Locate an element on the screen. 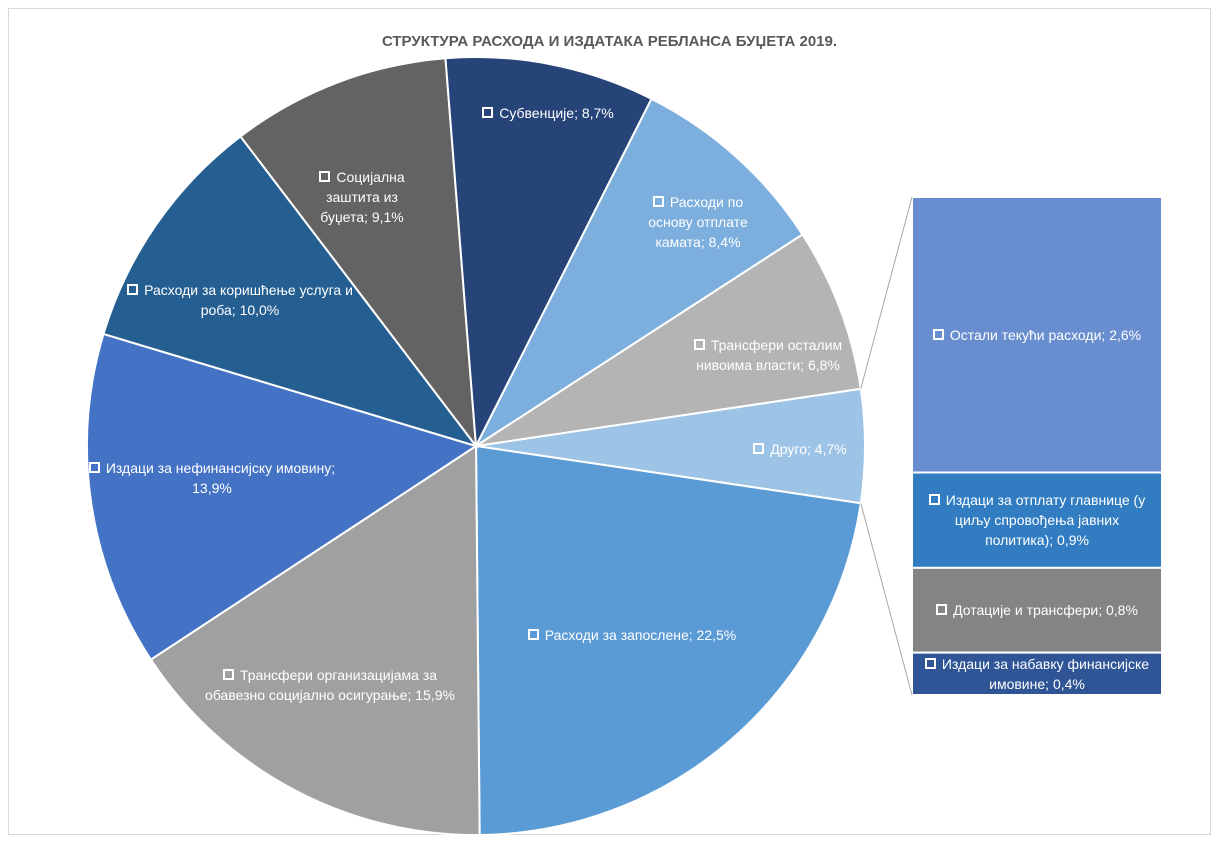  label-name: Трансфери осталим нивоима власти is located at coordinates (769, 355).